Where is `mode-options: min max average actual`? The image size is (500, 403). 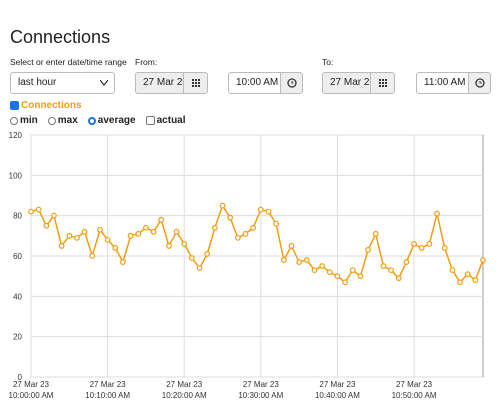 mode-options: min max average actual is located at coordinates (98, 120).